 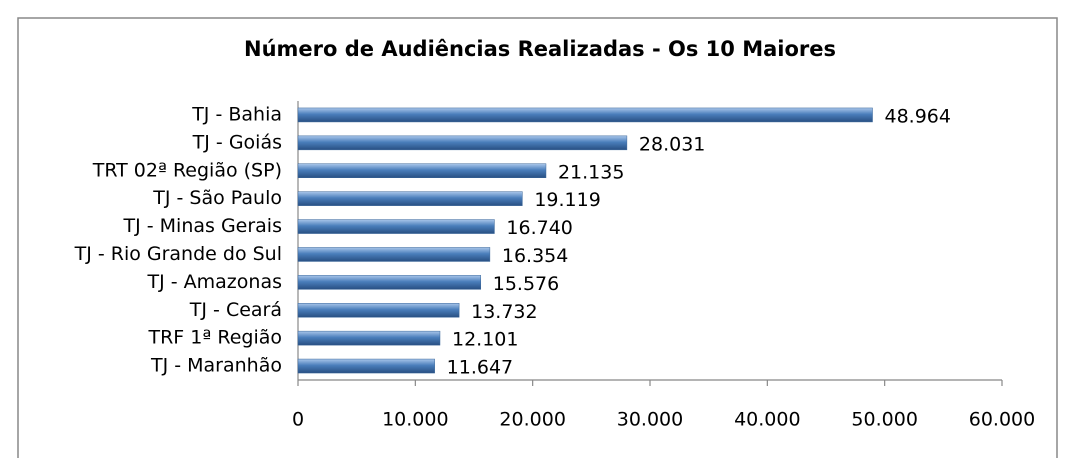 I want to click on y-tick-label: TJ - Amazonas, so click(x=214, y=282).